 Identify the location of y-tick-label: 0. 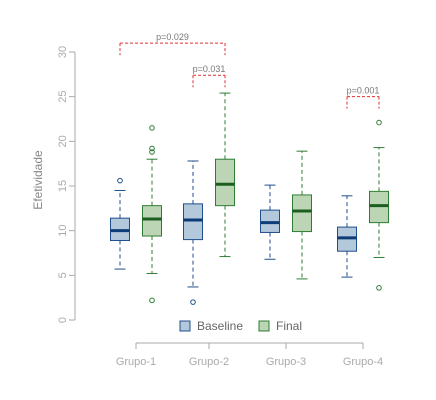
(63, 320).